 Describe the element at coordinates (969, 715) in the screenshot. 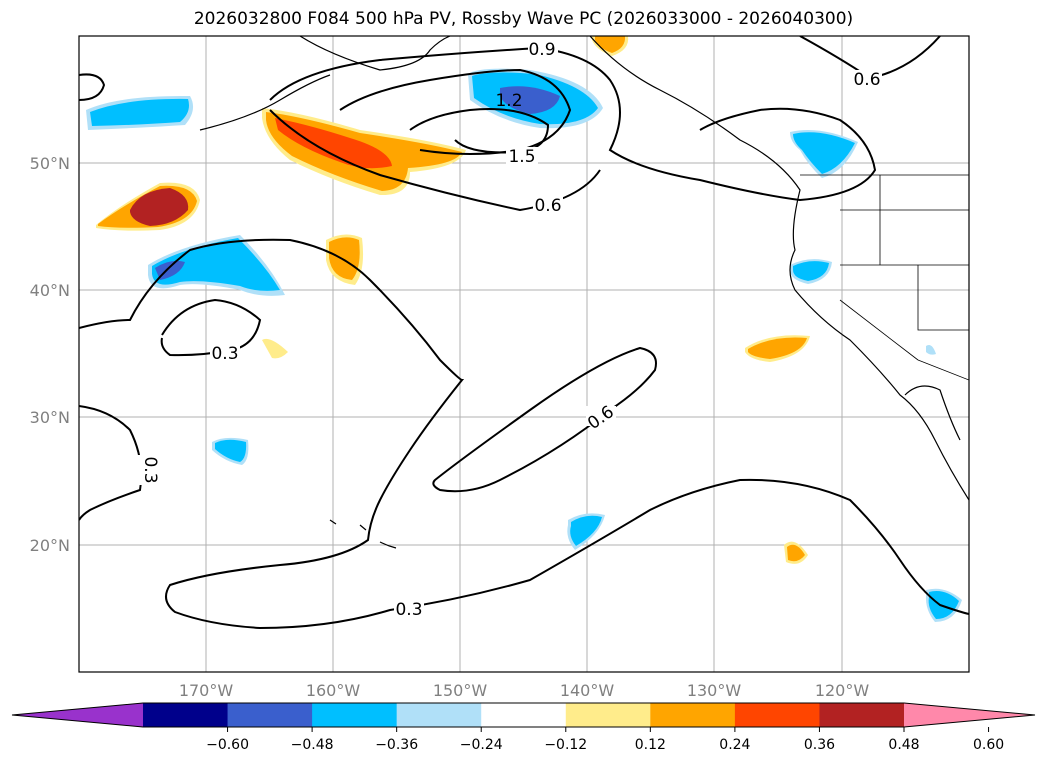

I see `colorbar-extend-max` at that location.